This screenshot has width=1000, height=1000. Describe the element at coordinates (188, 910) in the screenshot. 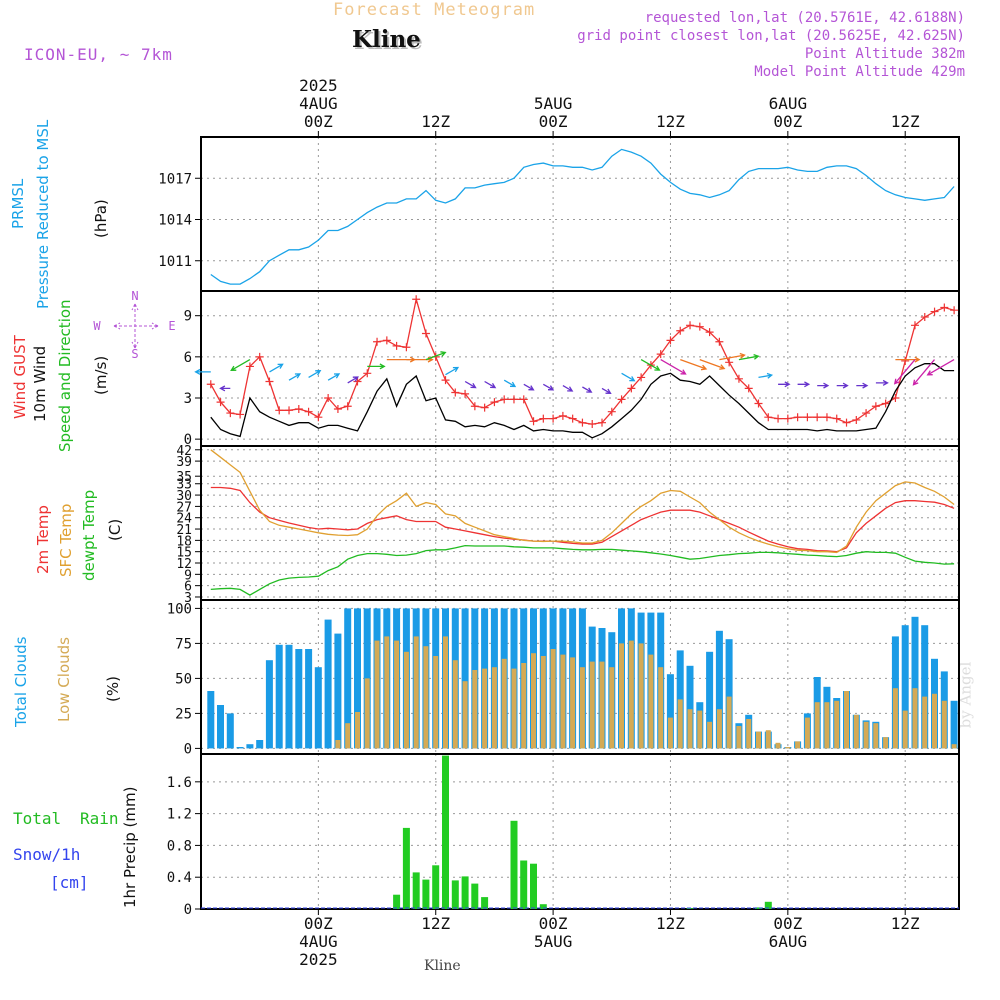

I see `y-tick-label: 0` at that location.